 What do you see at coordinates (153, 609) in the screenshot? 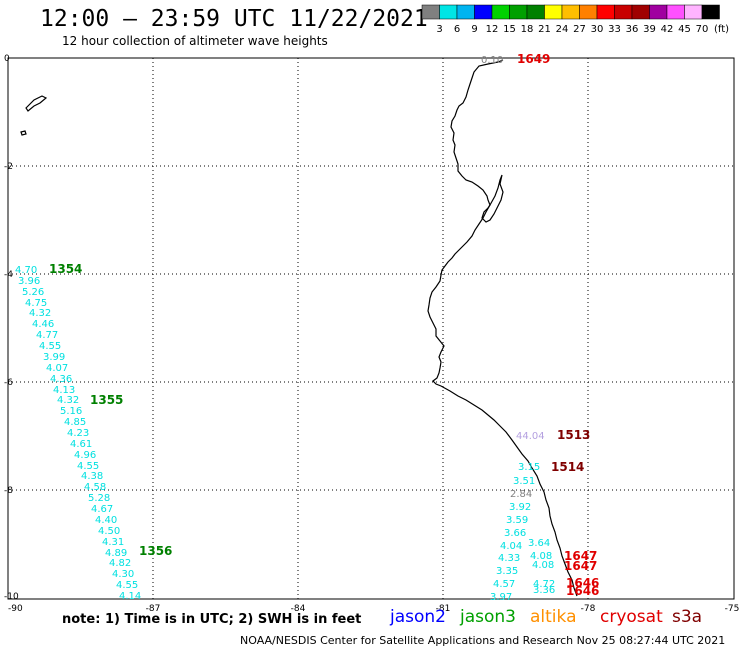
I see `x-tick-label: -87` at bounding box center [153, 609].